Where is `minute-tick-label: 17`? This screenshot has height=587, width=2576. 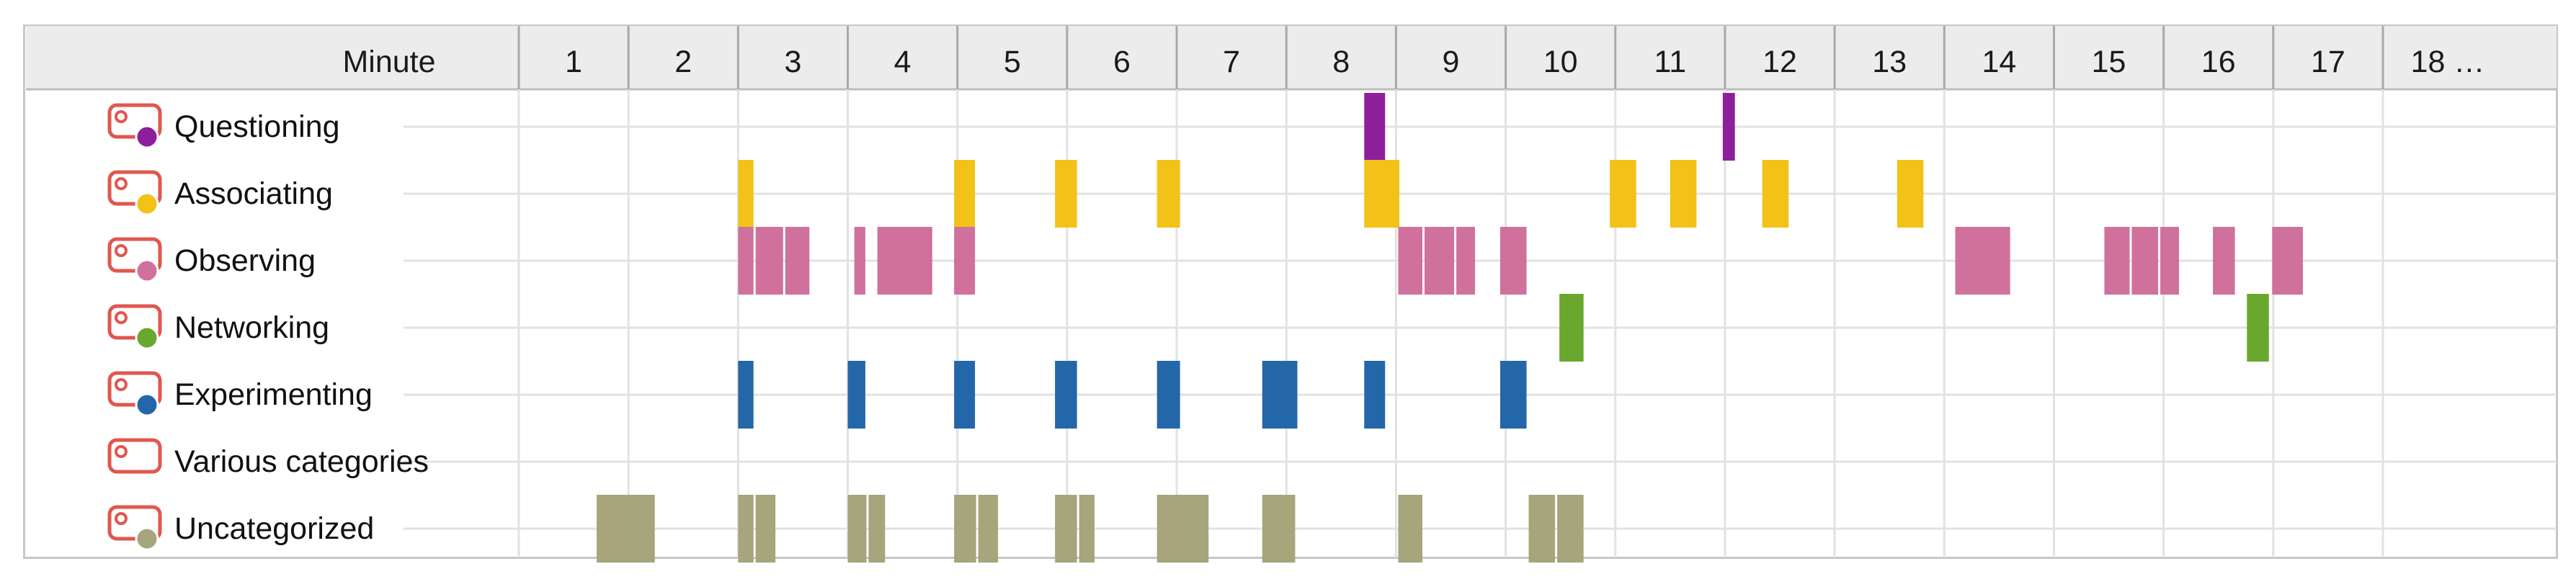
minute-tick-label: 17 is located at coordinates (2328, 62).